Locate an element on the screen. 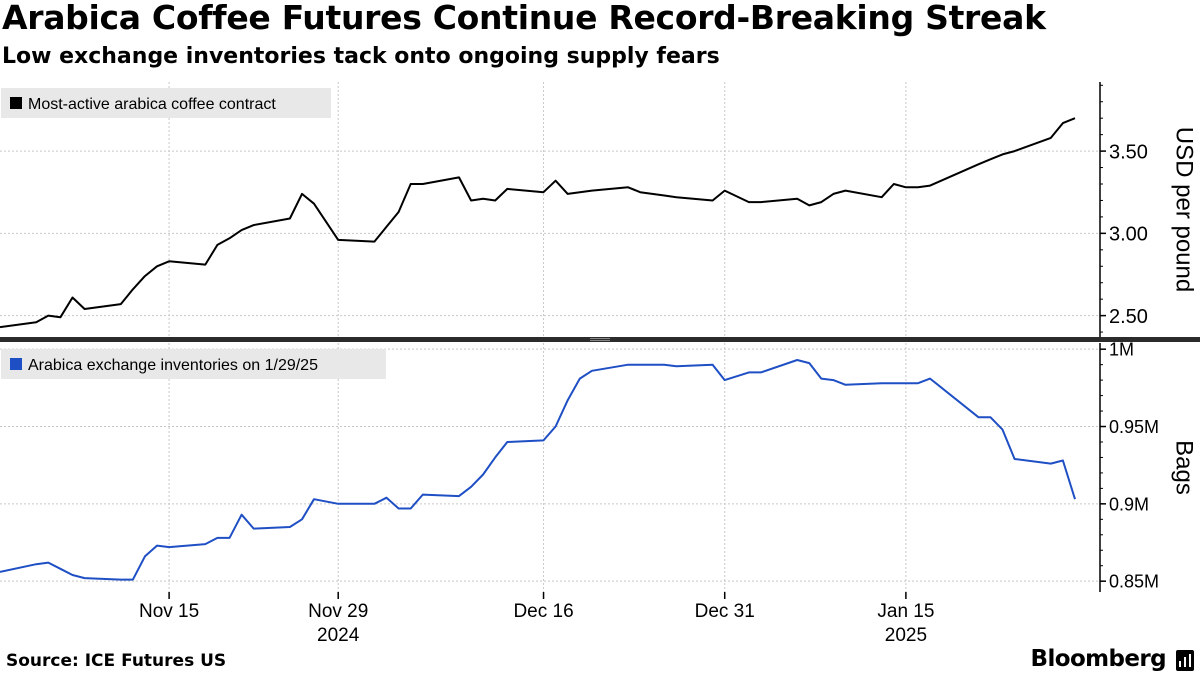  bar-chart-icon is located at coordinates (1185, 660).